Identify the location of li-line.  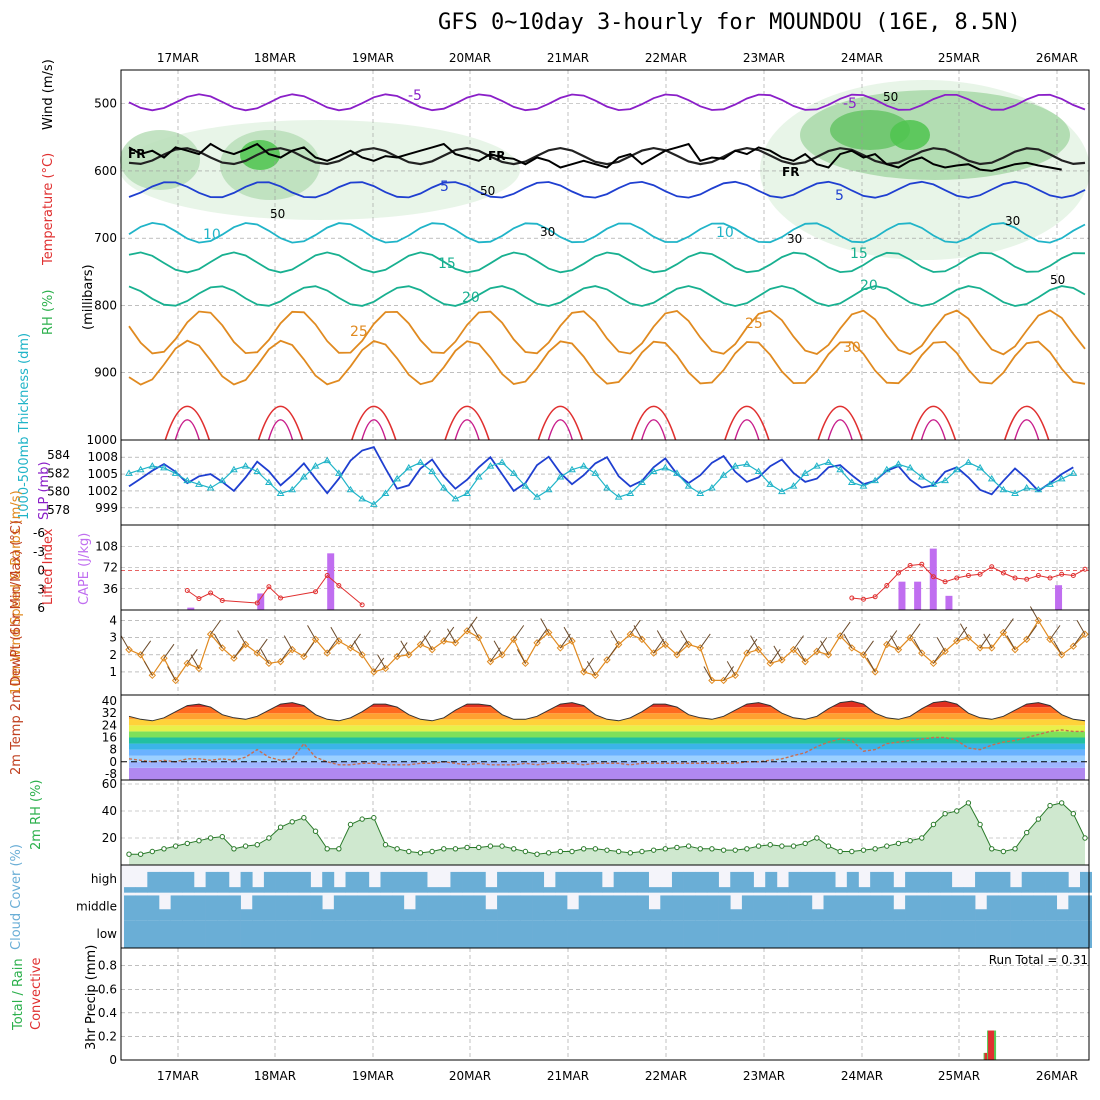
(275, 590).